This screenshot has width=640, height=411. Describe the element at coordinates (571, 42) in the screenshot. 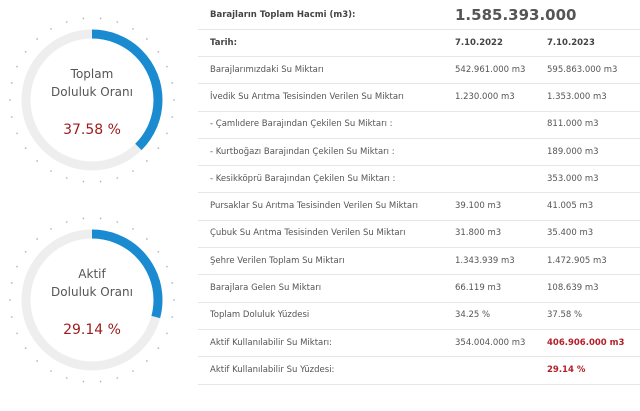

I see `header-cell: 7.10.2023` at that location.